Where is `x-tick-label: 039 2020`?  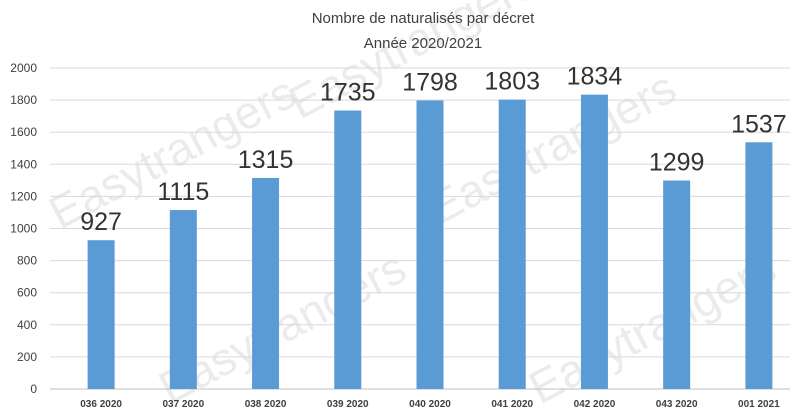
x-tick-label: 039 2020 is located at coordinates (348, 404).